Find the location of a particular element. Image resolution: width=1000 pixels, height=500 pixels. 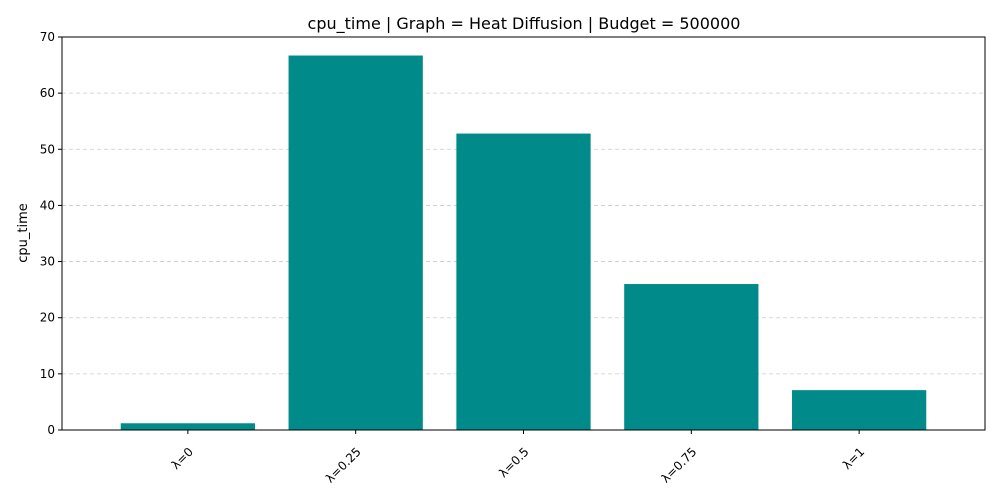

y-tick-label: 70 is located at coordinates (47, 37).